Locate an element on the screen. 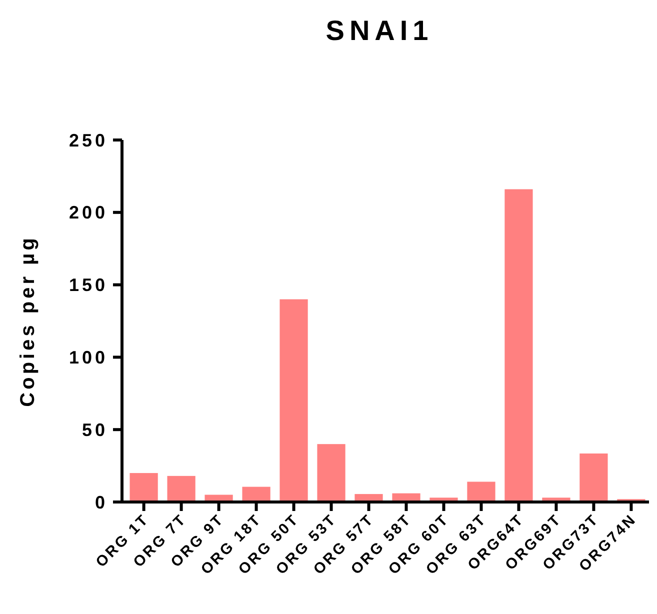  y-tick-label: 50 is located at coordinates (95, 430).